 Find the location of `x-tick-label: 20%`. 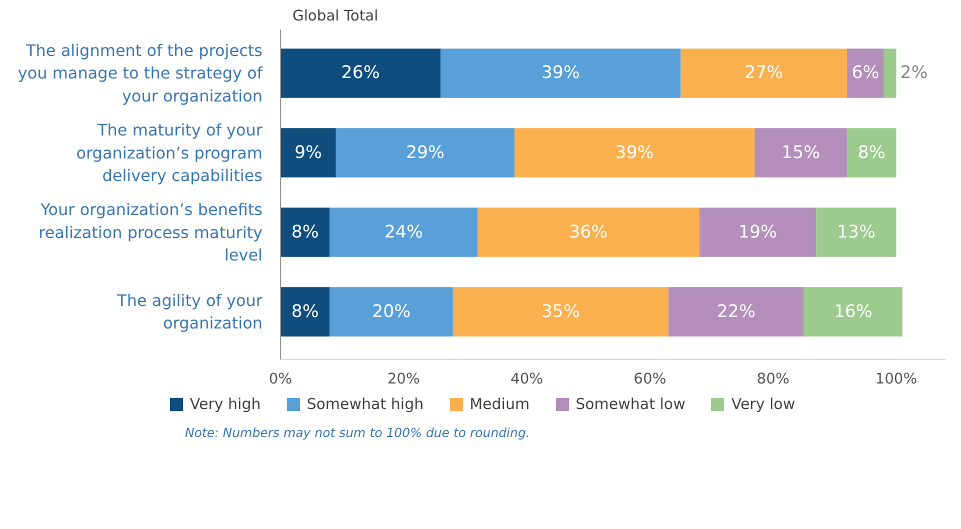

x-tick-label: 20% is located at coordinates (403, 379).